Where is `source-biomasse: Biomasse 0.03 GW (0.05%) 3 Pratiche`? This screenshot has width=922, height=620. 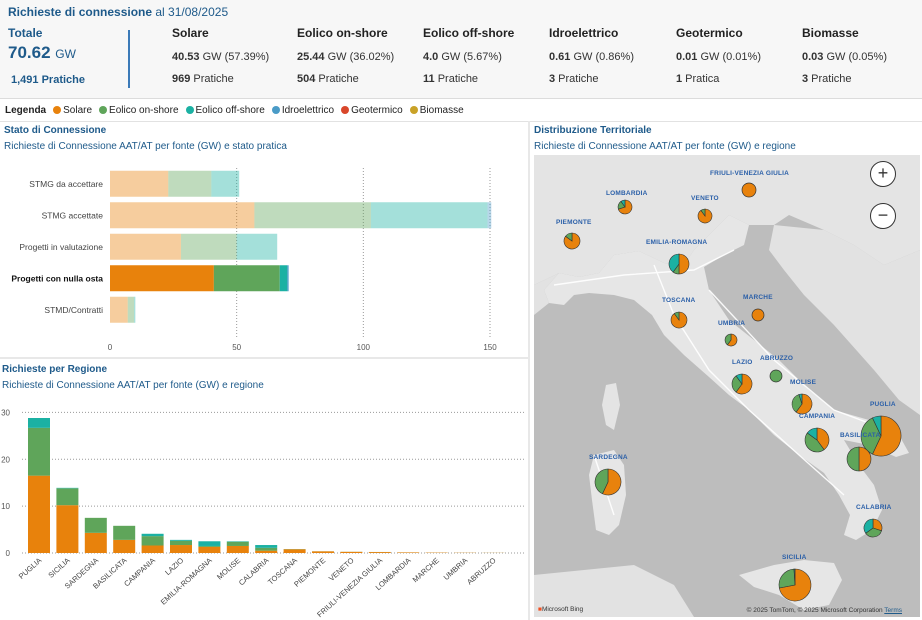
source-biomasse: Biomasse 0.03 GW (0.05%) 3 Pratiche is located at coordinates (844, 55).